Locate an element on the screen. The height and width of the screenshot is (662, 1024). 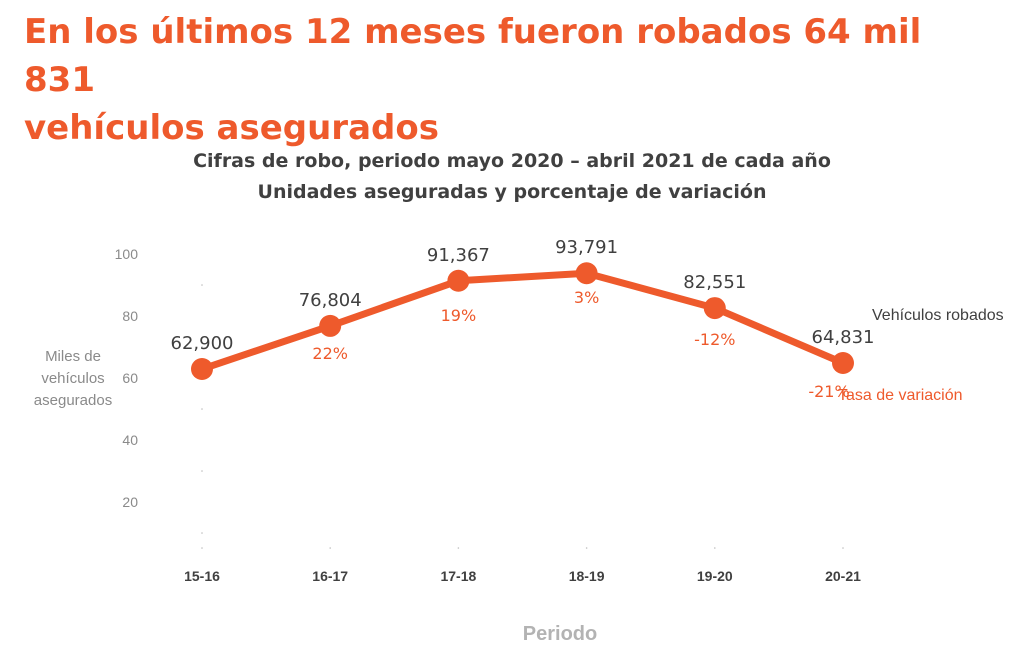
x-tick-label: 18-19 is located at coordinates (587, 576).